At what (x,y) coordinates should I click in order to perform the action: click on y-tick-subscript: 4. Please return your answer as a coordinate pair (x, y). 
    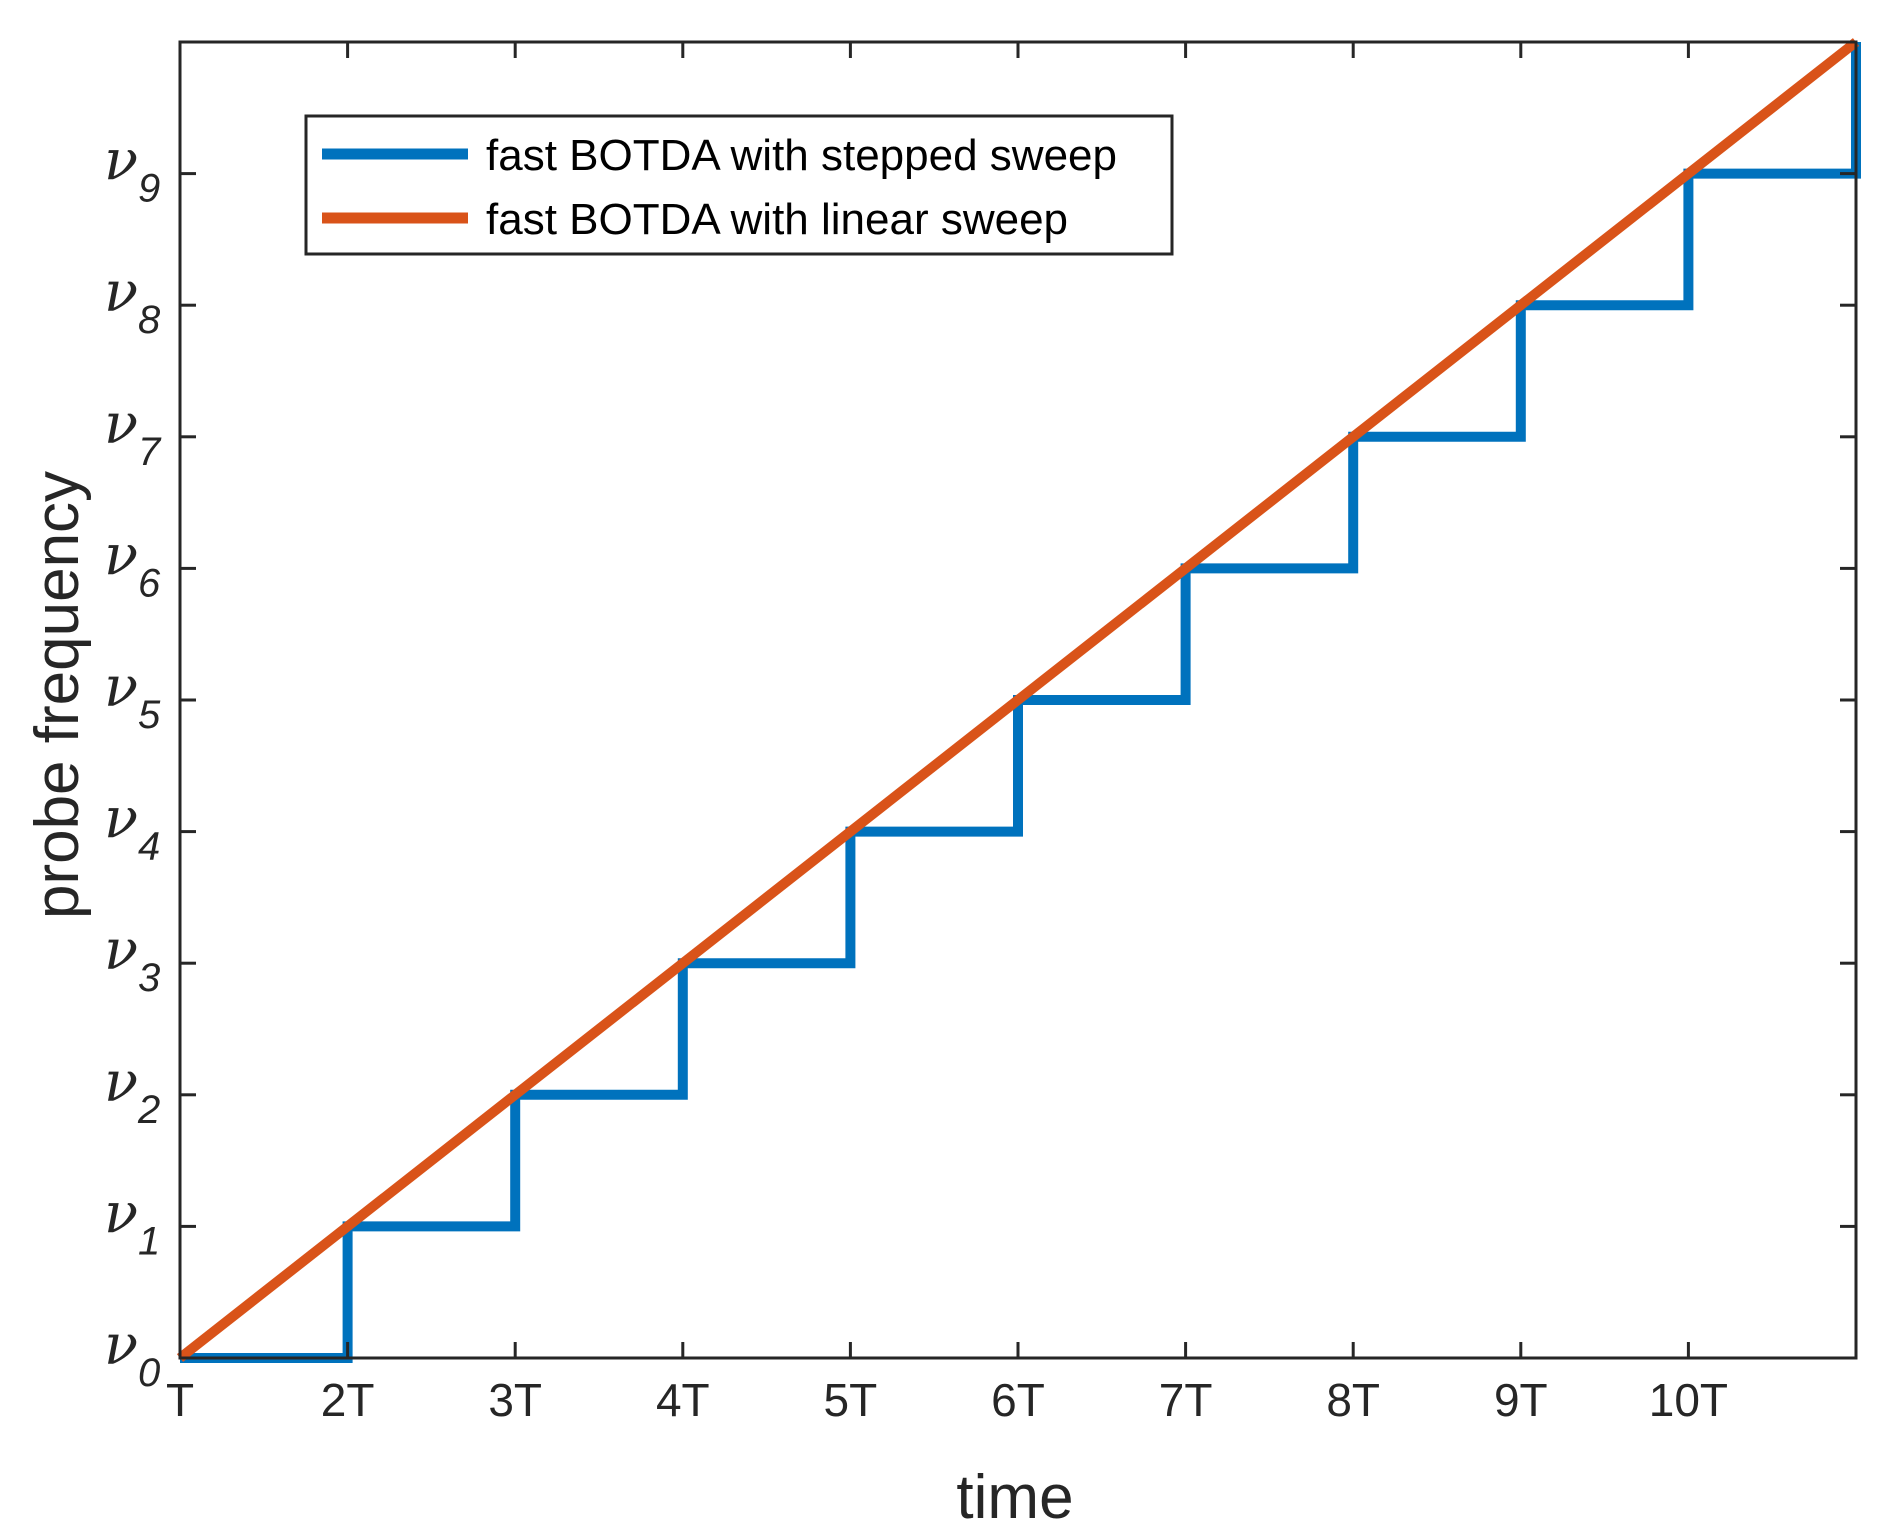
    Looking at the image, I should click on (149, 847).